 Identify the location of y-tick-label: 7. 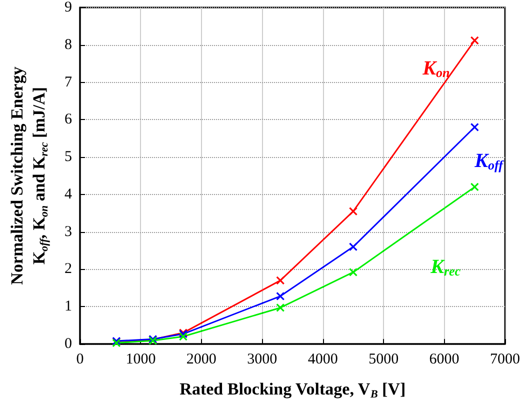
(68, 82).